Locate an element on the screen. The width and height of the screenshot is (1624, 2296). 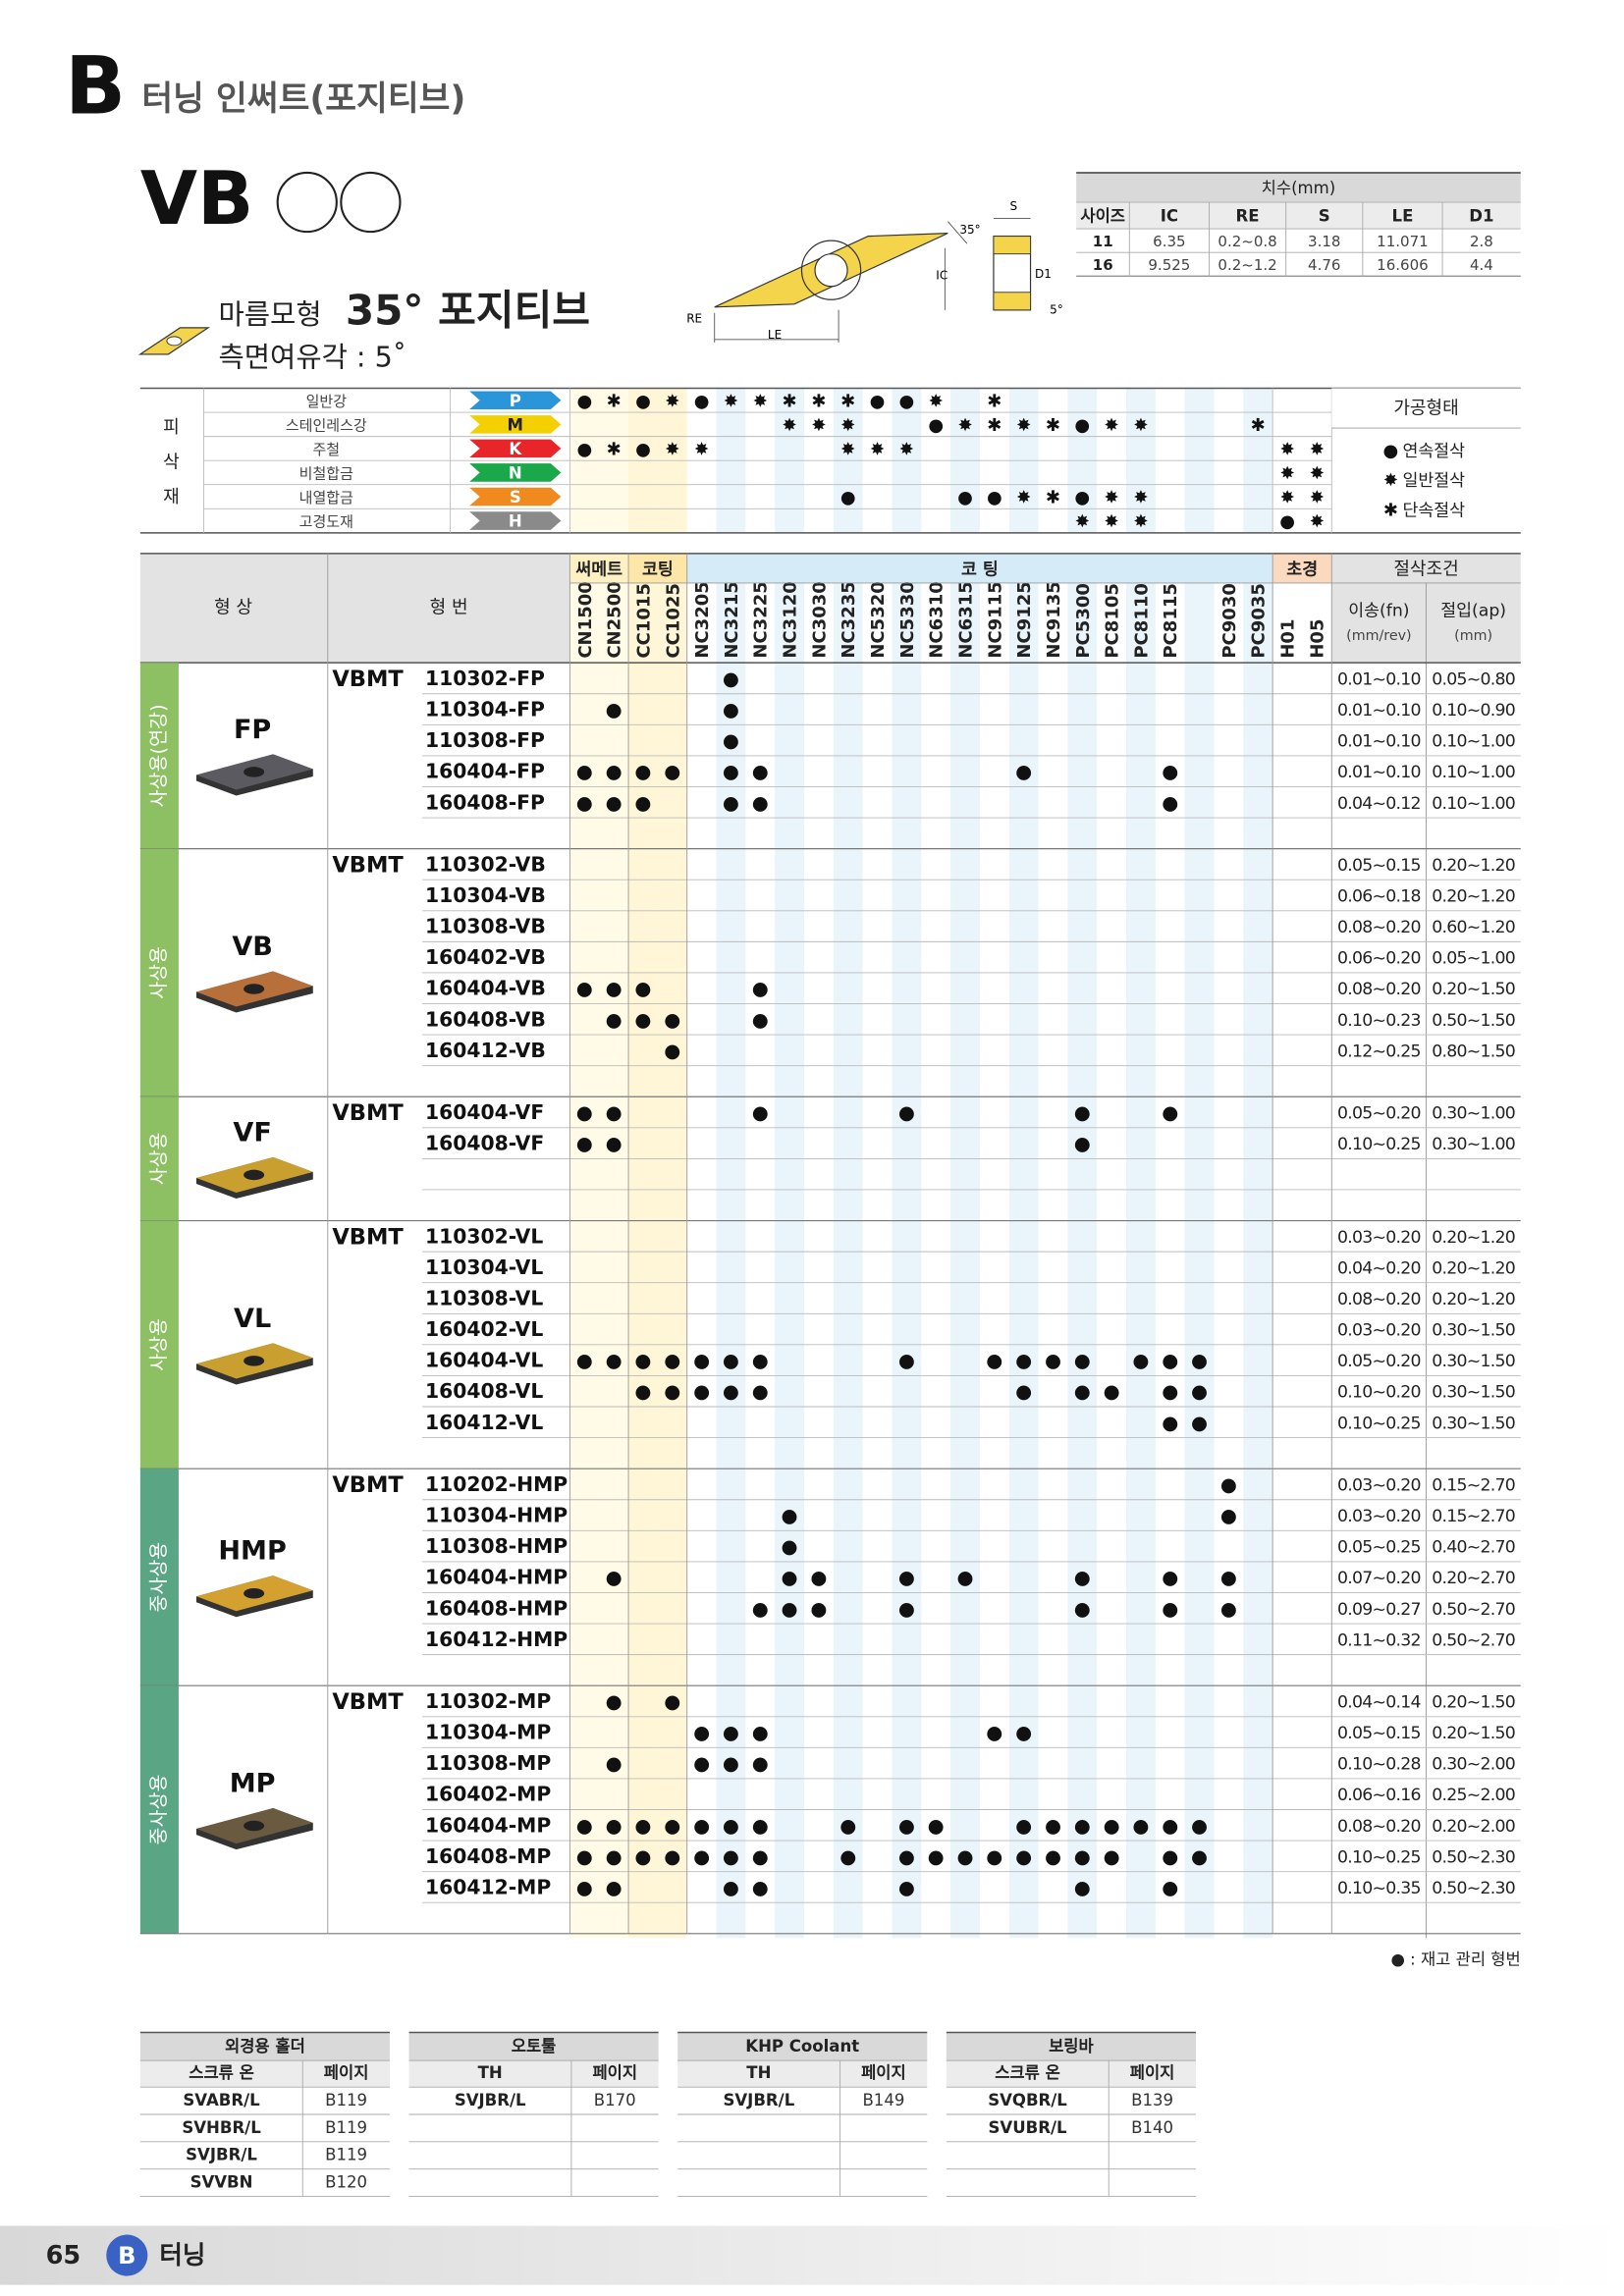
depth: 0.30~1.50 is located at coordinates (1473, 1393).